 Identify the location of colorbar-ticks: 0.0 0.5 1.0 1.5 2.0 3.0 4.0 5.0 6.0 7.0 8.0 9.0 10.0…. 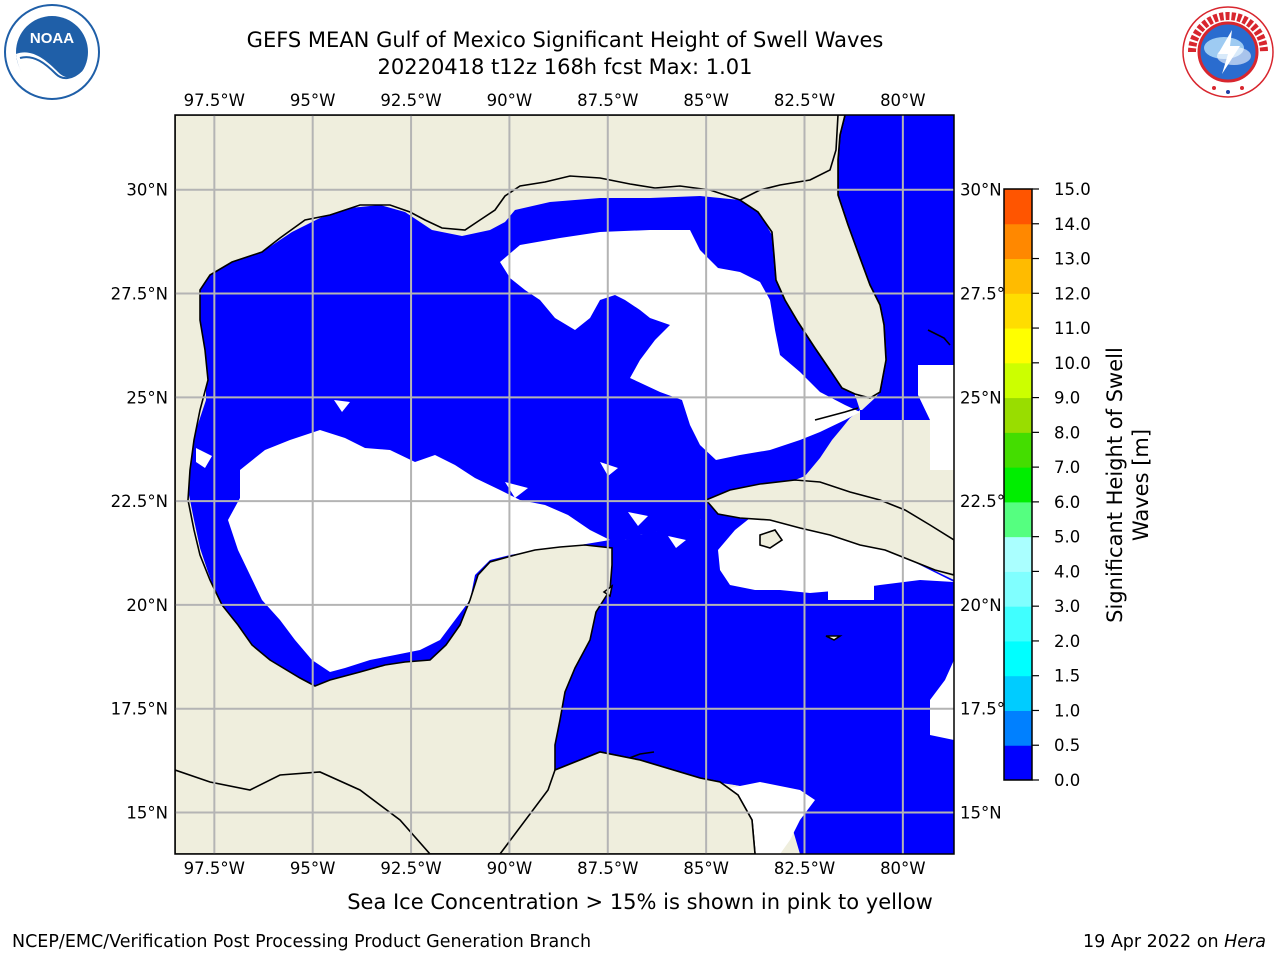
(1061, 485).